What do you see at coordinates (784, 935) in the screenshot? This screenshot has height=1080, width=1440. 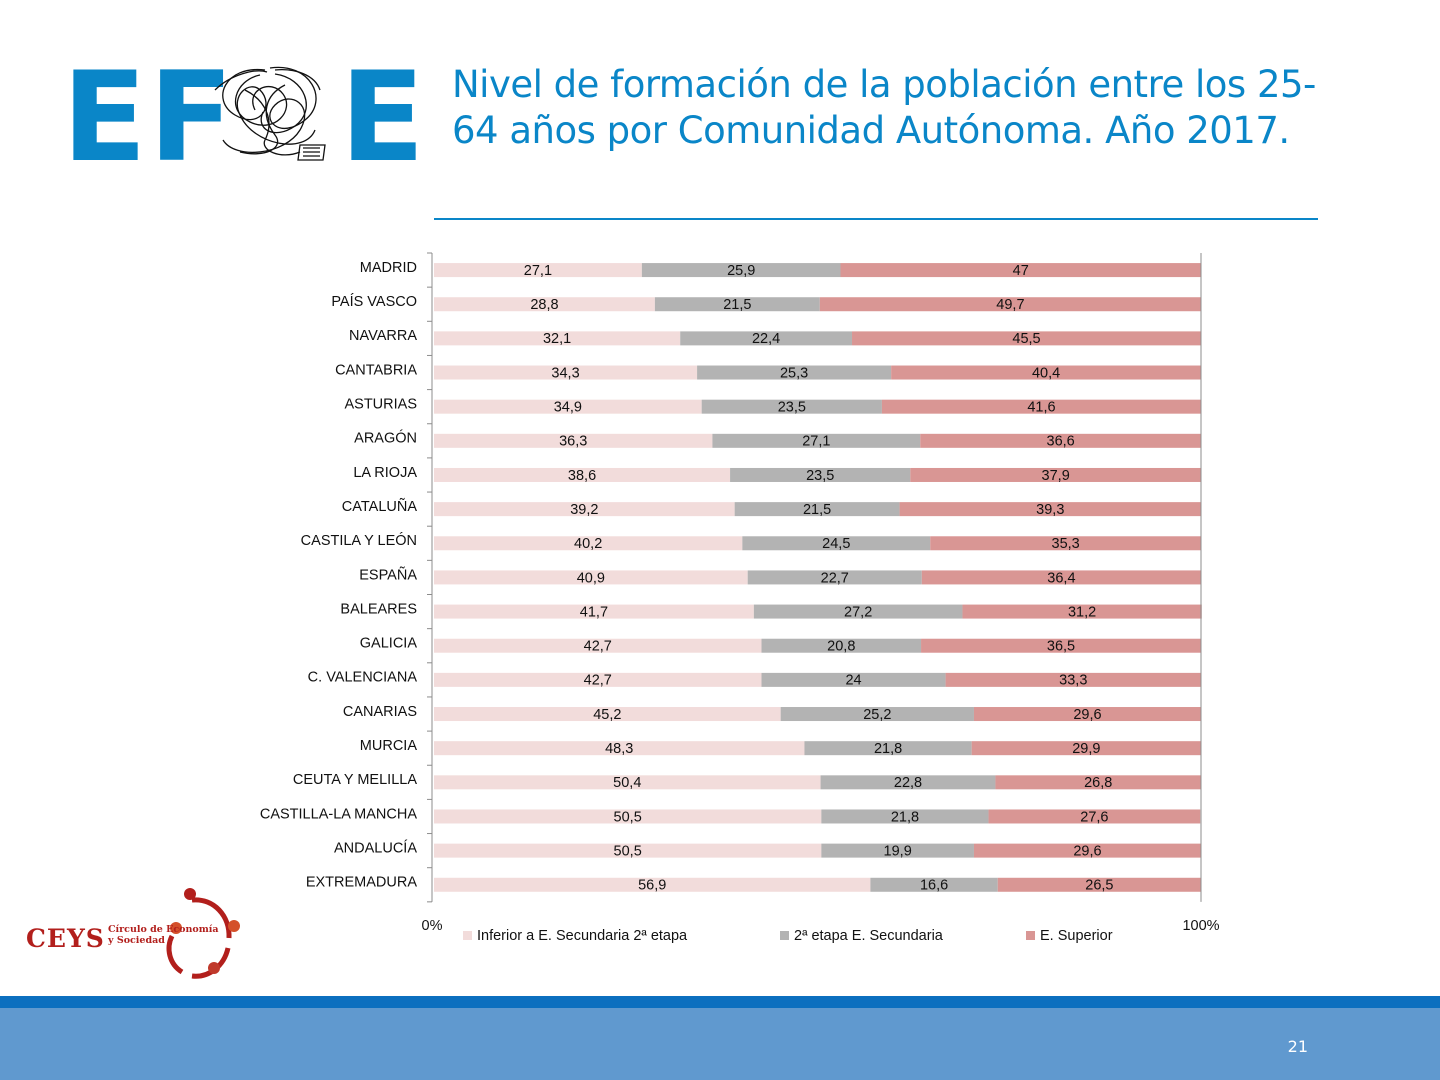 I see `legend-swatch` at bounding box center [784, 935].